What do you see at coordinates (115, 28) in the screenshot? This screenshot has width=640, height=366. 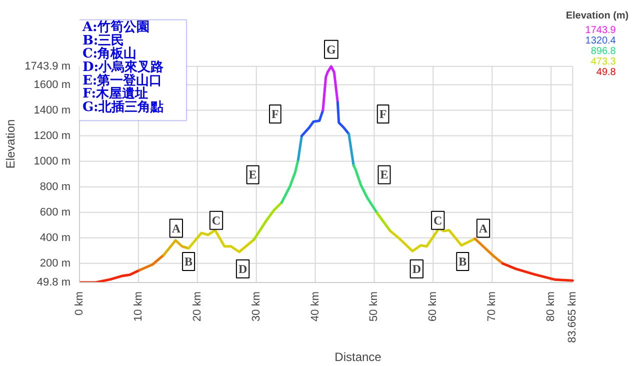 I see `text: A:竹筍公園` at bounding box center [115, 28].